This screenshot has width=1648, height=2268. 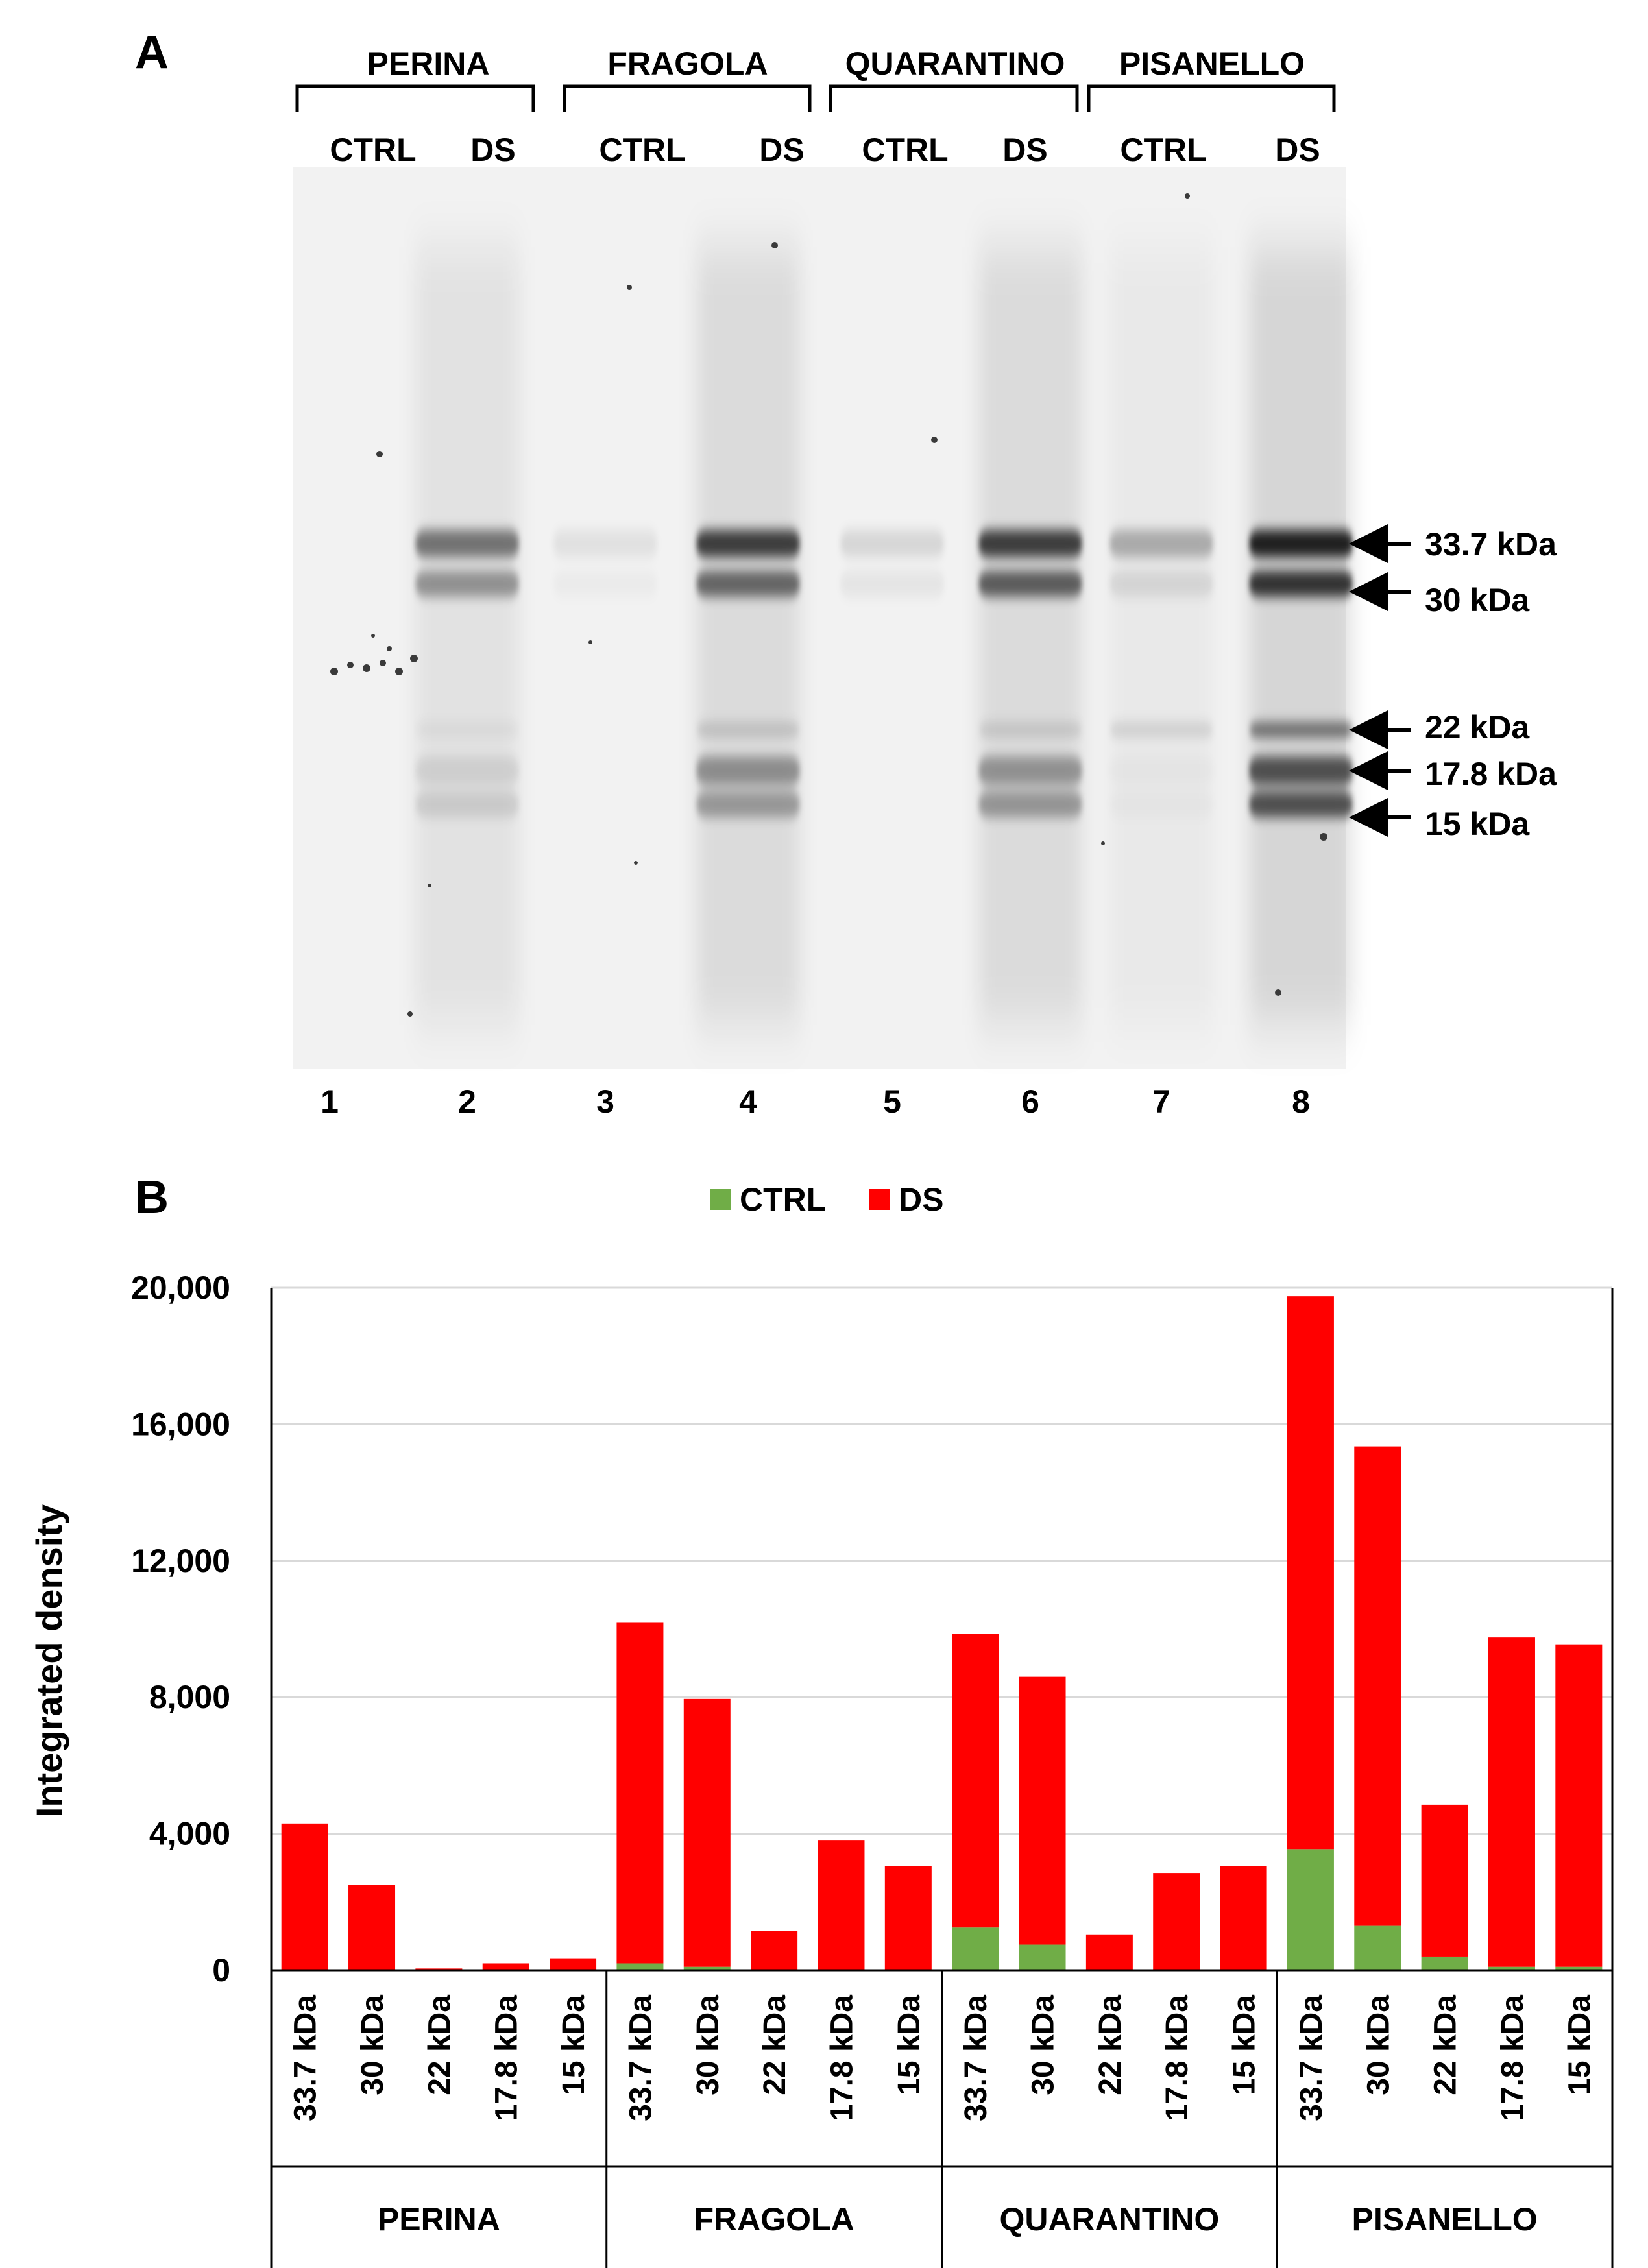 What do you see at coordinates (1163, 150) in the screenshot?
I see `lane-condition-7: CTRL` at bounding box center [1163, 150].